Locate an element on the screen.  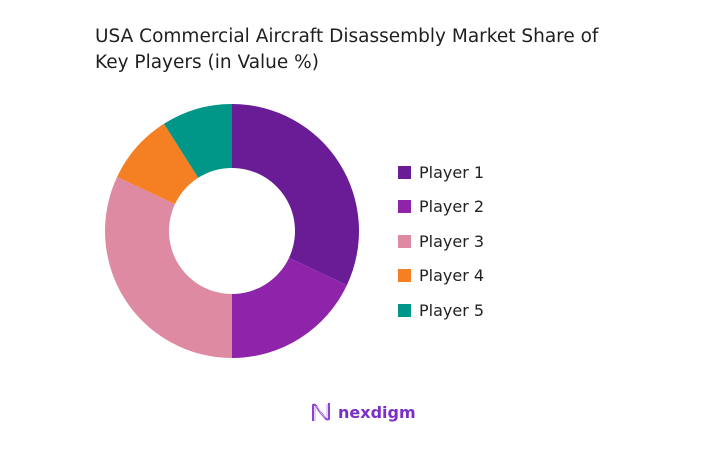
legend-item-player-3: Player 3 is located at coordinates (441, 241).